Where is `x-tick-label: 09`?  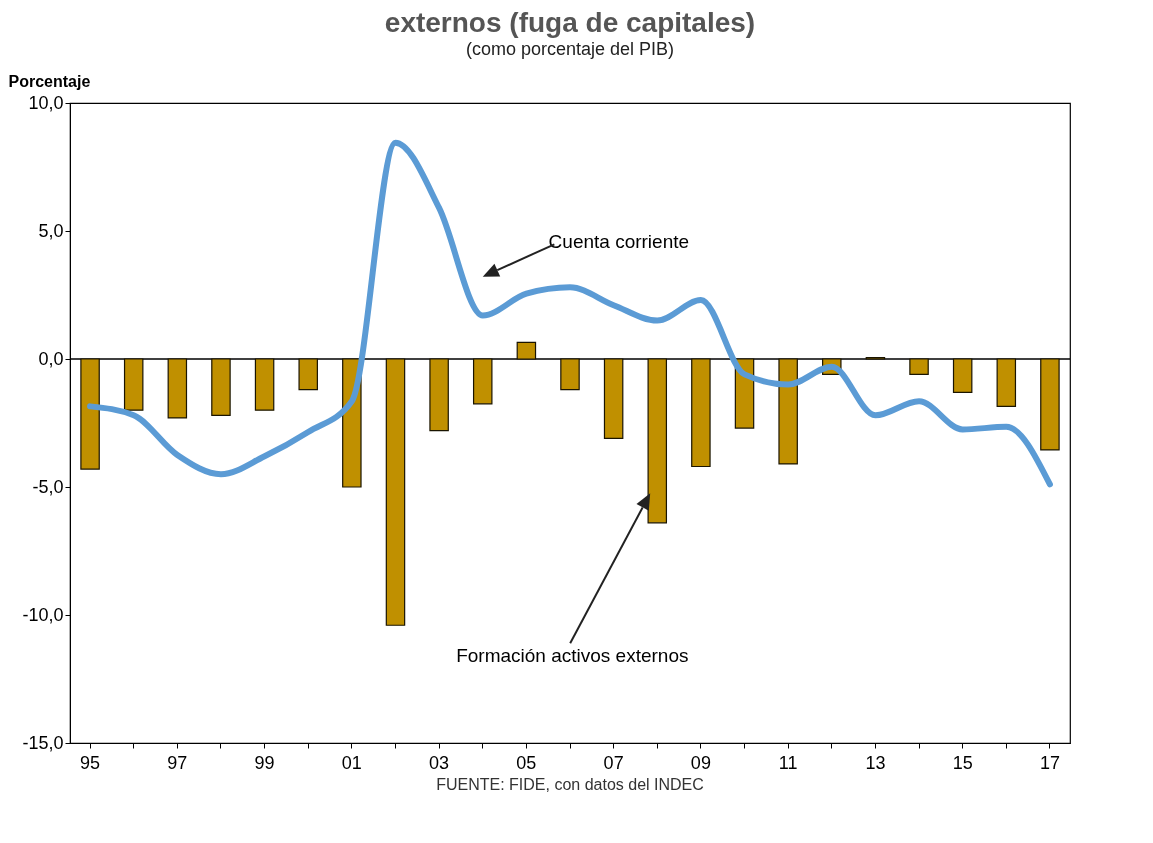 x-tick-label: 09 is located at coordinates (700, 762).